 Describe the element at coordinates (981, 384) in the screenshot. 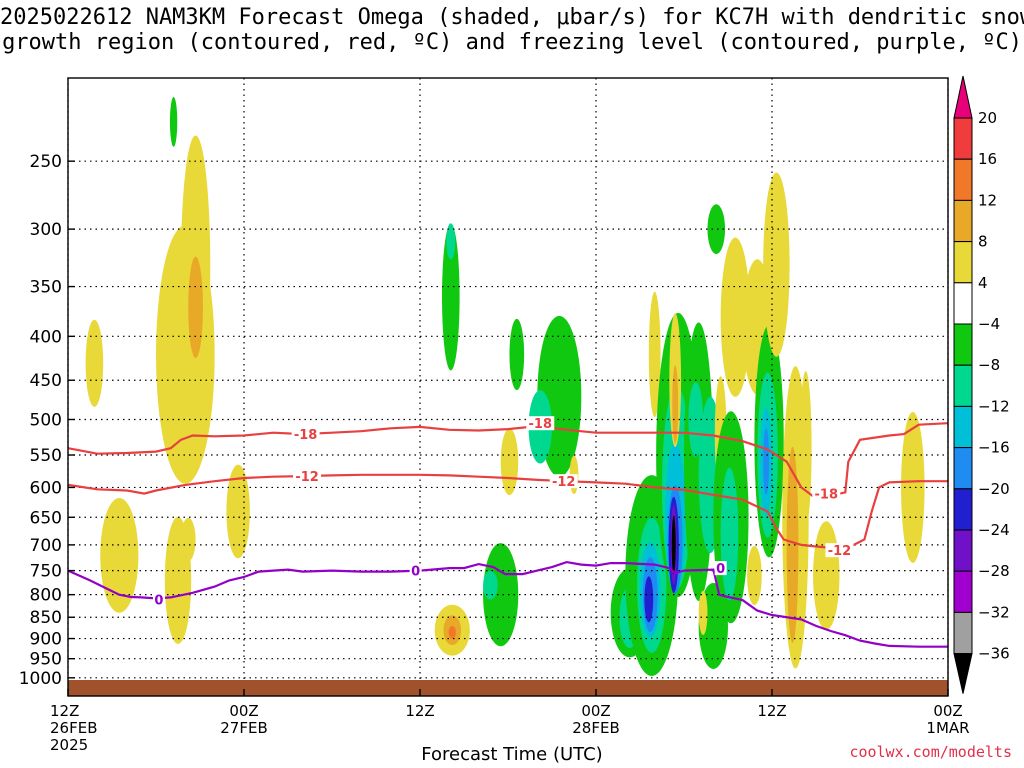

I see `colorbar: 20 16 12 8 4 −4 −8 −12 −16 −20 −24 −28 −32 −36` at that location.